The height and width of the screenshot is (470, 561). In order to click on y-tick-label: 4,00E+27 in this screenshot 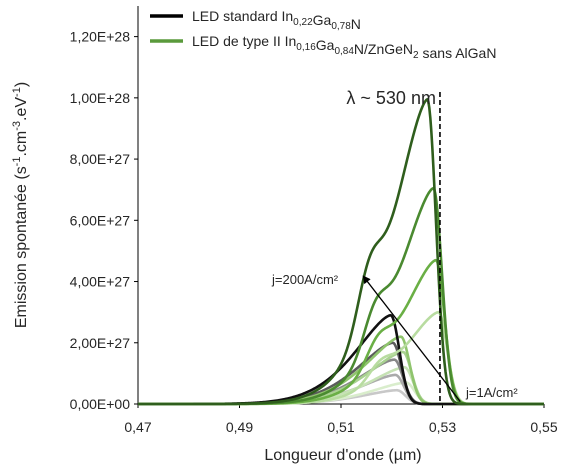, I will do `click(100, 282)`.